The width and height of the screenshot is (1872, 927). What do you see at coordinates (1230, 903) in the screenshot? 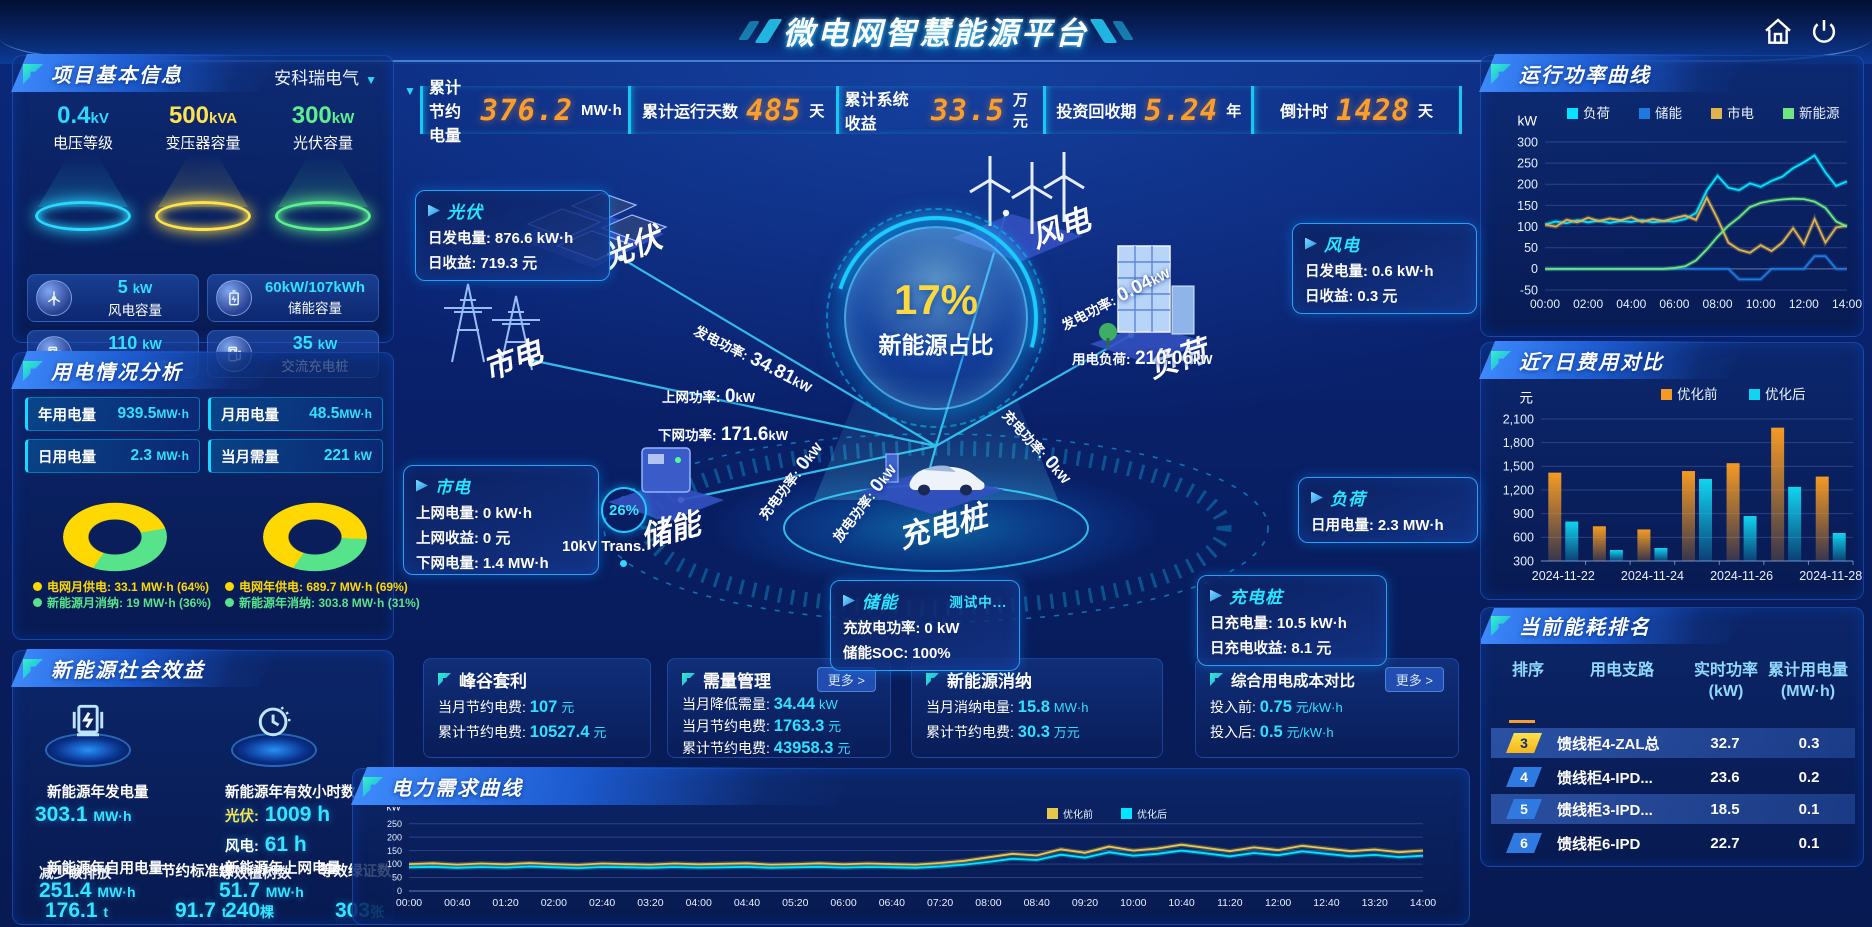
I see `svg-text: 11:20` at bounding box center [1230, 903].